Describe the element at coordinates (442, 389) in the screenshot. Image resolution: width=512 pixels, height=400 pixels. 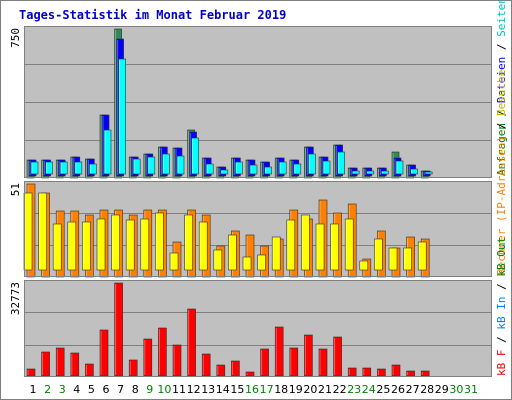
I see `x-tick-label-day-29: 29` at that location.